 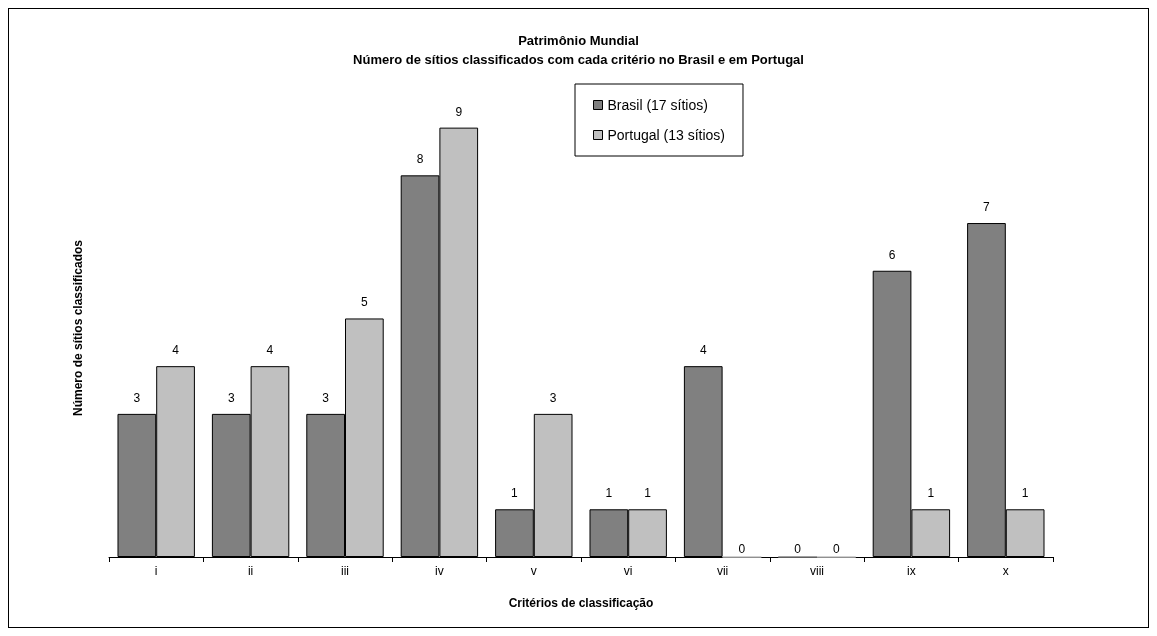 What do you see at coordinates (666, 135) in the screenshot?
I see `legend-label: Portugal (13 sítios)` at bounding box center [666, 135].